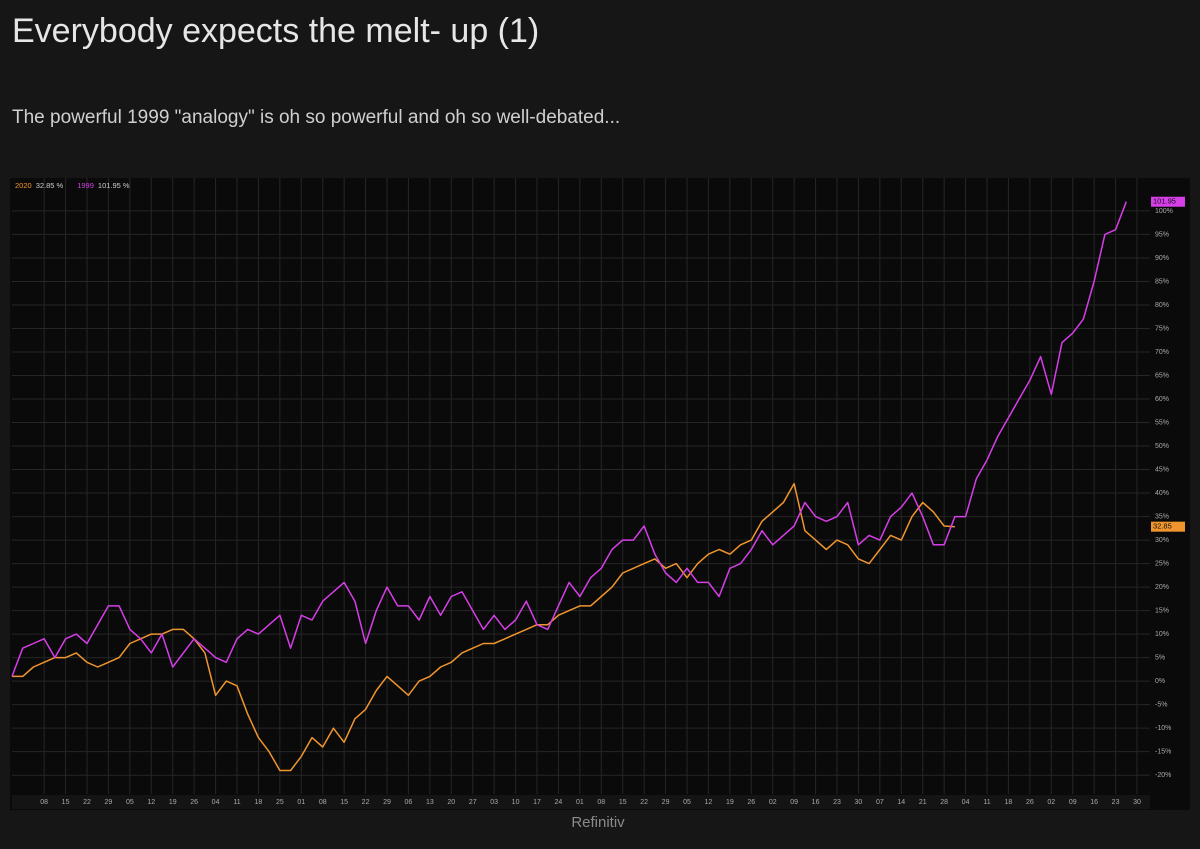 The width and height of the screenshot is (1200, 849). Describe the element at coordinates (1162, 399) in the screenshot. I see `y-tick-label: 60%` at that location.